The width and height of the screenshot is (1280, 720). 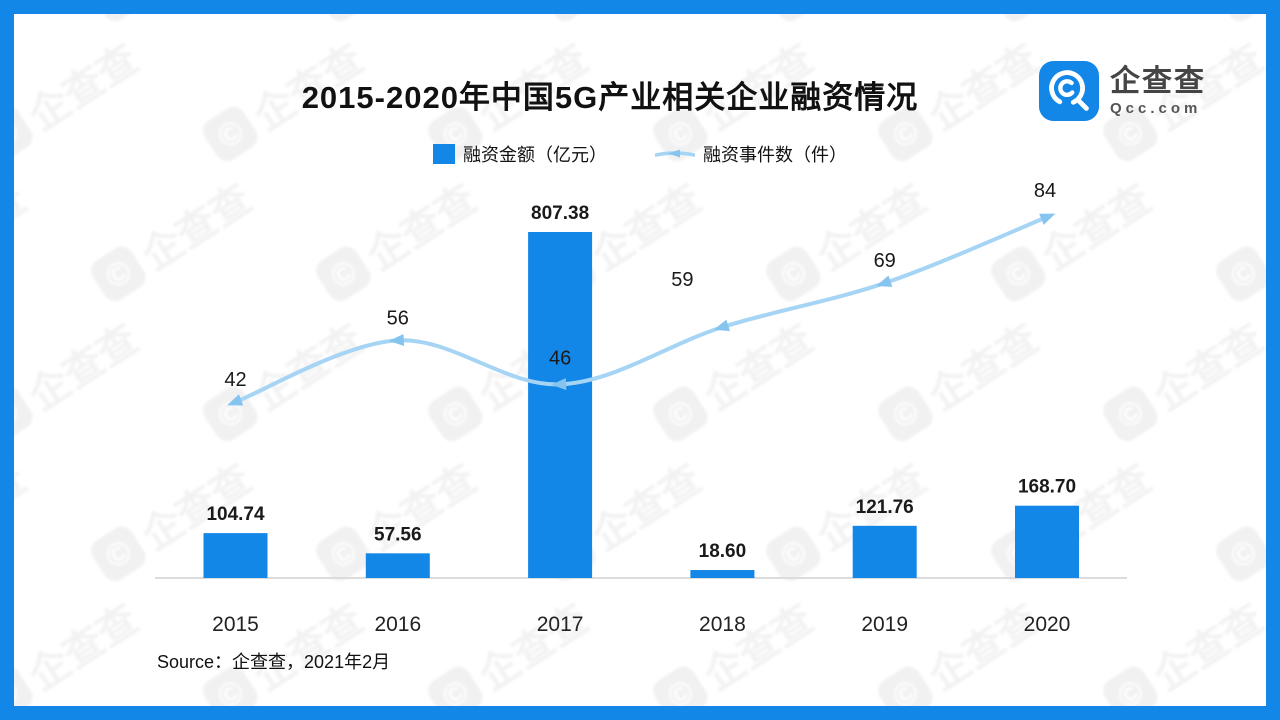 I want to click on line-value-label: 59, so click(x=682, y=280).